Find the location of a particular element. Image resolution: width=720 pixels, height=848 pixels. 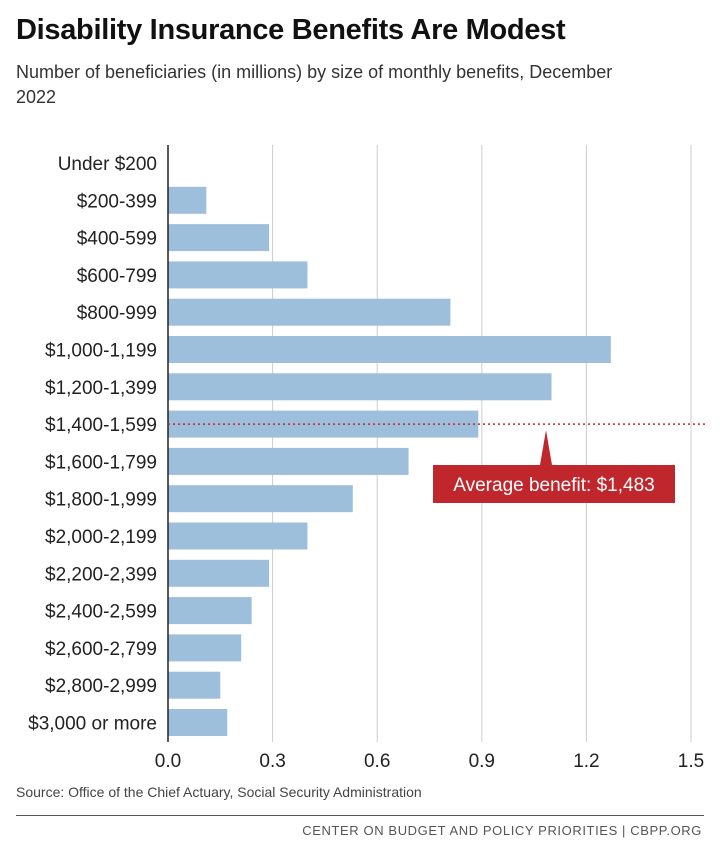

category-label: $600-799 is located at coordinates (117, 276).